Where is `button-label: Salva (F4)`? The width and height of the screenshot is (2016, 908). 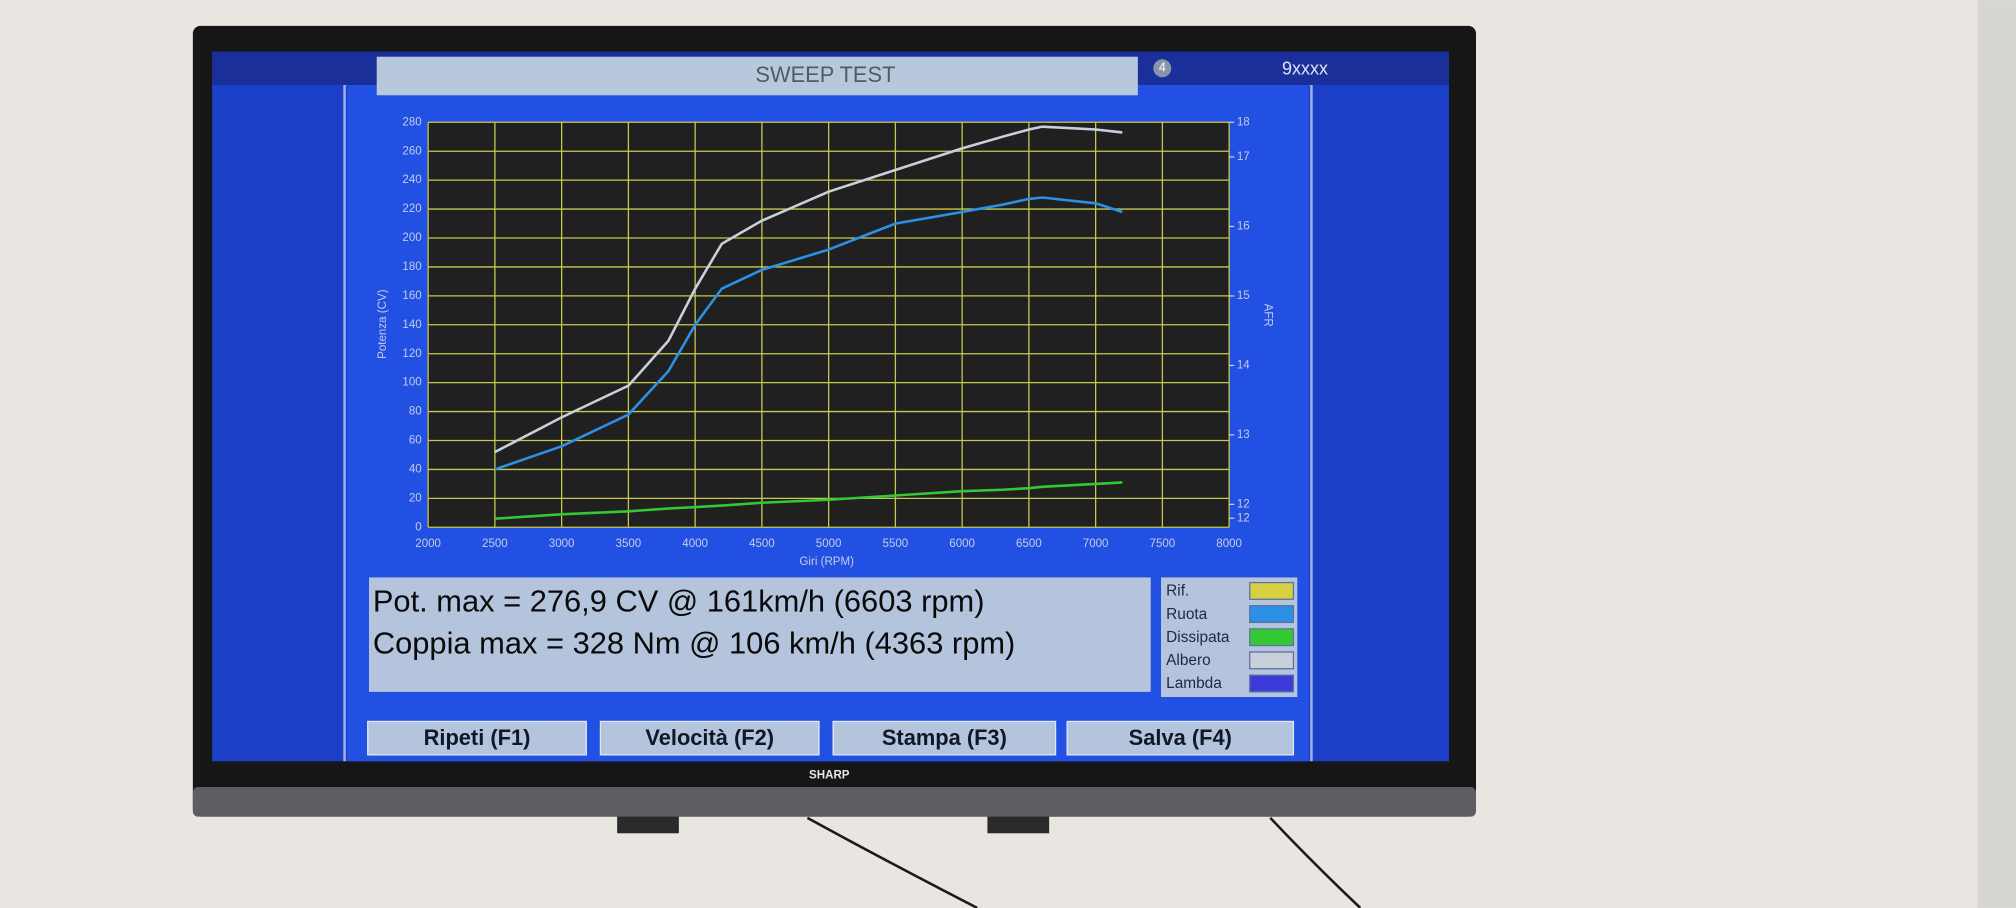 button-label: Salva (F4) is located at coordinates (1180, 737).